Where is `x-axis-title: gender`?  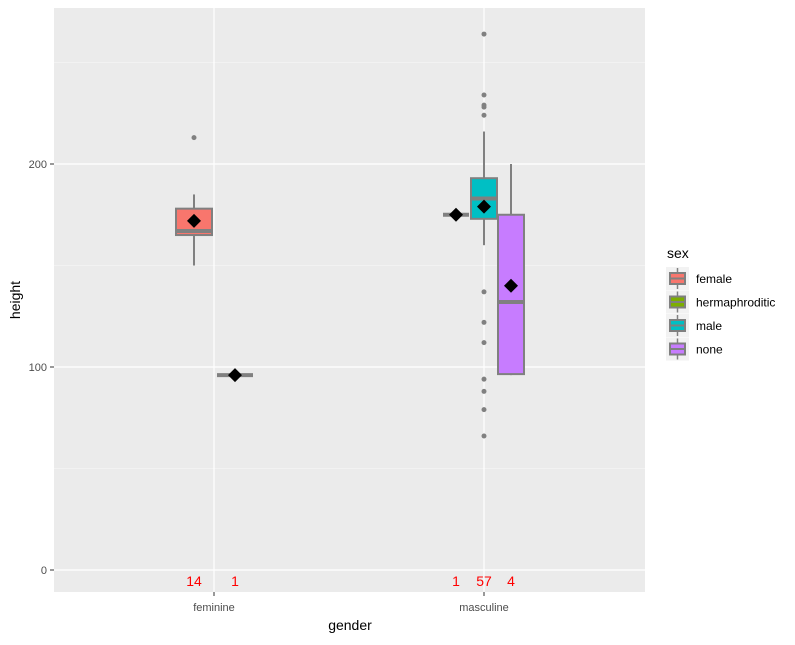 x-axis-title: gender is located at coordinates (350, 625).